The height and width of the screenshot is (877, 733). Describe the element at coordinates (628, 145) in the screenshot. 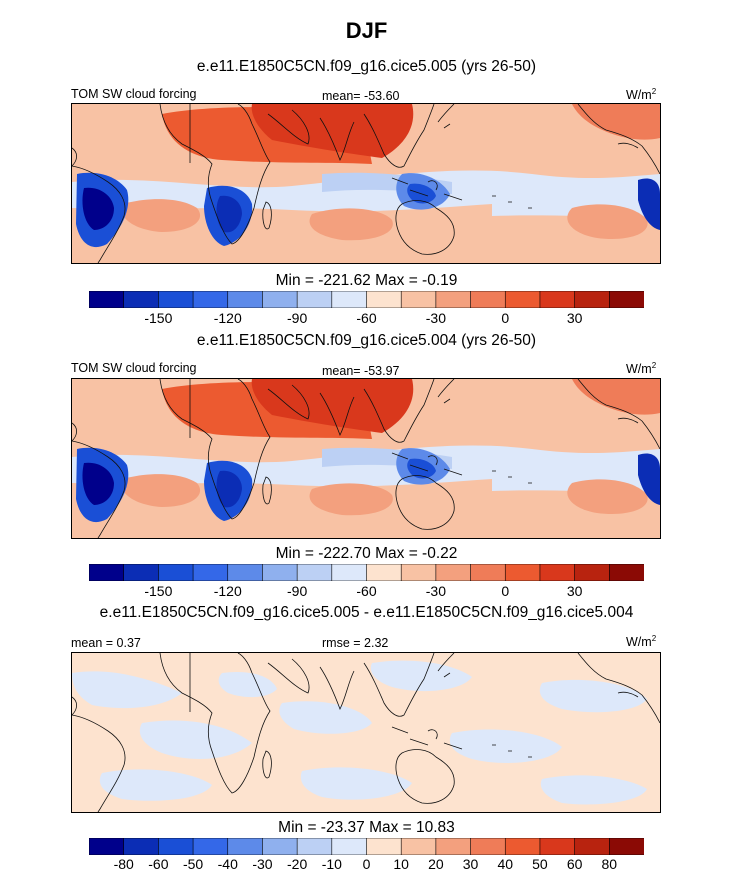

I see `caribbean-coastline` at that location.